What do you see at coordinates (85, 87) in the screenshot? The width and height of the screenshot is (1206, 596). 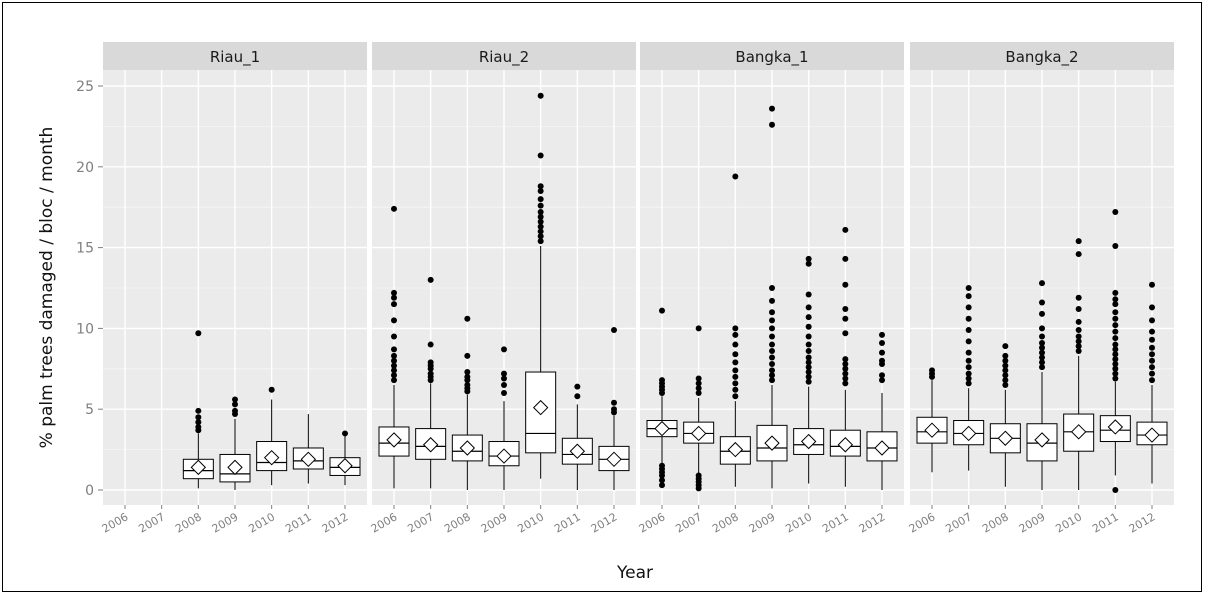 I see `y-tick-label: 25` at bounding box center [85, 87].